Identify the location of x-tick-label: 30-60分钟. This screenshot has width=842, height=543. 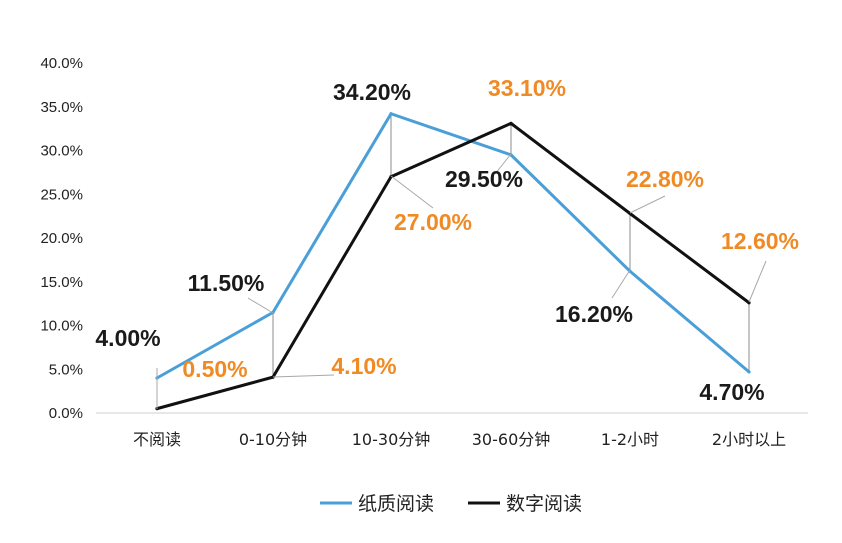
(511, 439).